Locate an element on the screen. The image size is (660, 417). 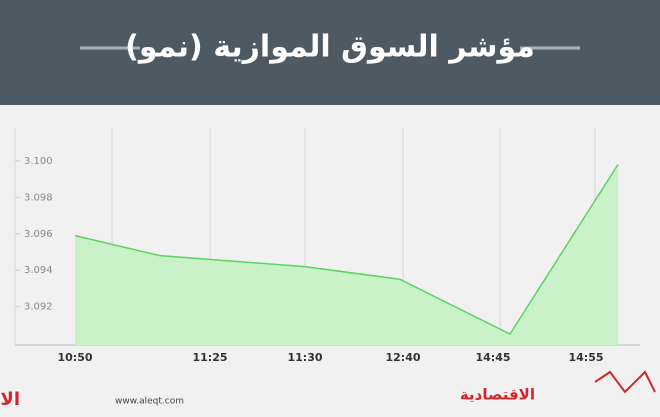
chart-title: مؤشر السوق الموازية (نمو) is located at coordinates (330, 47).